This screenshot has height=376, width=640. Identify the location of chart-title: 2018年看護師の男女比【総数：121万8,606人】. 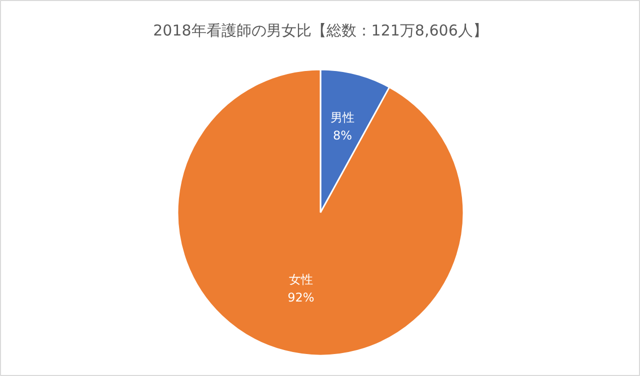
(320, 31).